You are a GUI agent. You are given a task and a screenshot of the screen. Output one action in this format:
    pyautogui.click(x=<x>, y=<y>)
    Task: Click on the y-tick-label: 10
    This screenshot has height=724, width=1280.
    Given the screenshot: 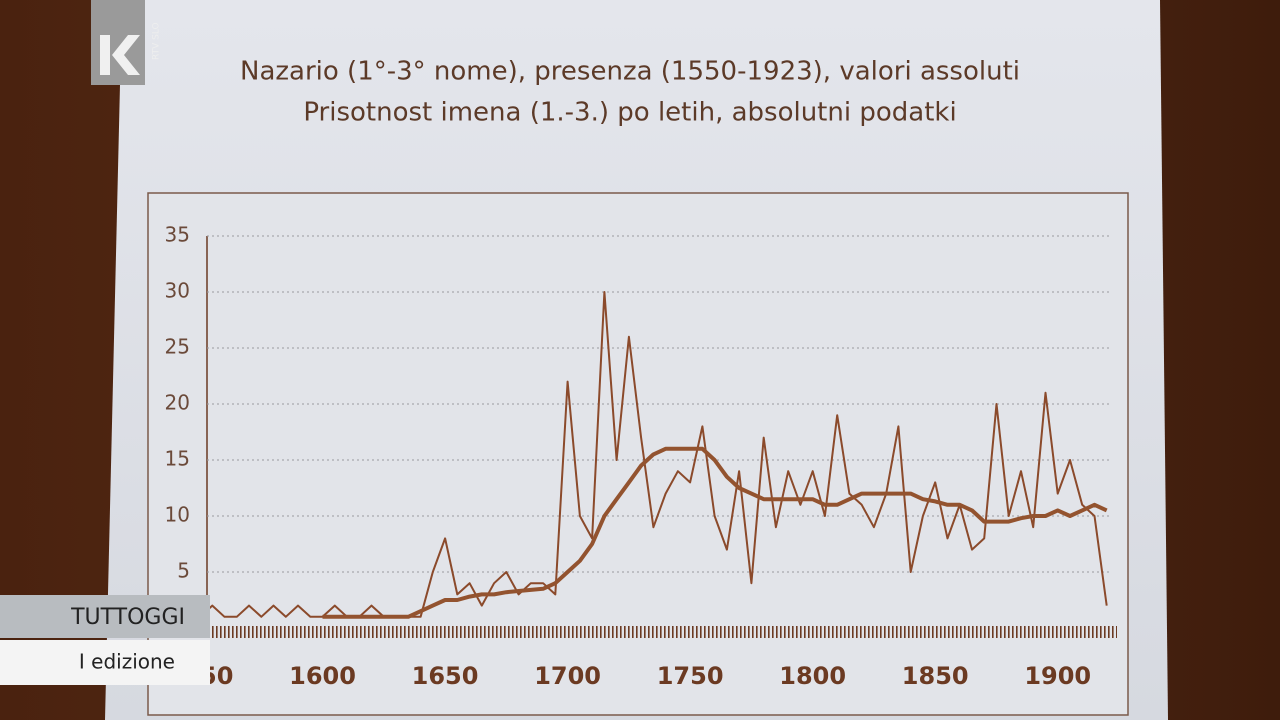 What is the action you would take?
    pyautogui.click(x=177, y=515)
    